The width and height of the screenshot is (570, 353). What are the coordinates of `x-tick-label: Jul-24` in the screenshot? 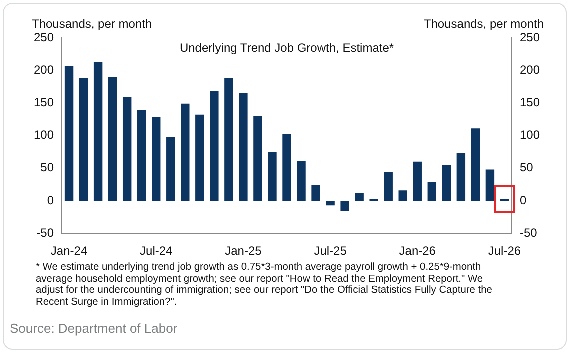 It's located at (157, 251).